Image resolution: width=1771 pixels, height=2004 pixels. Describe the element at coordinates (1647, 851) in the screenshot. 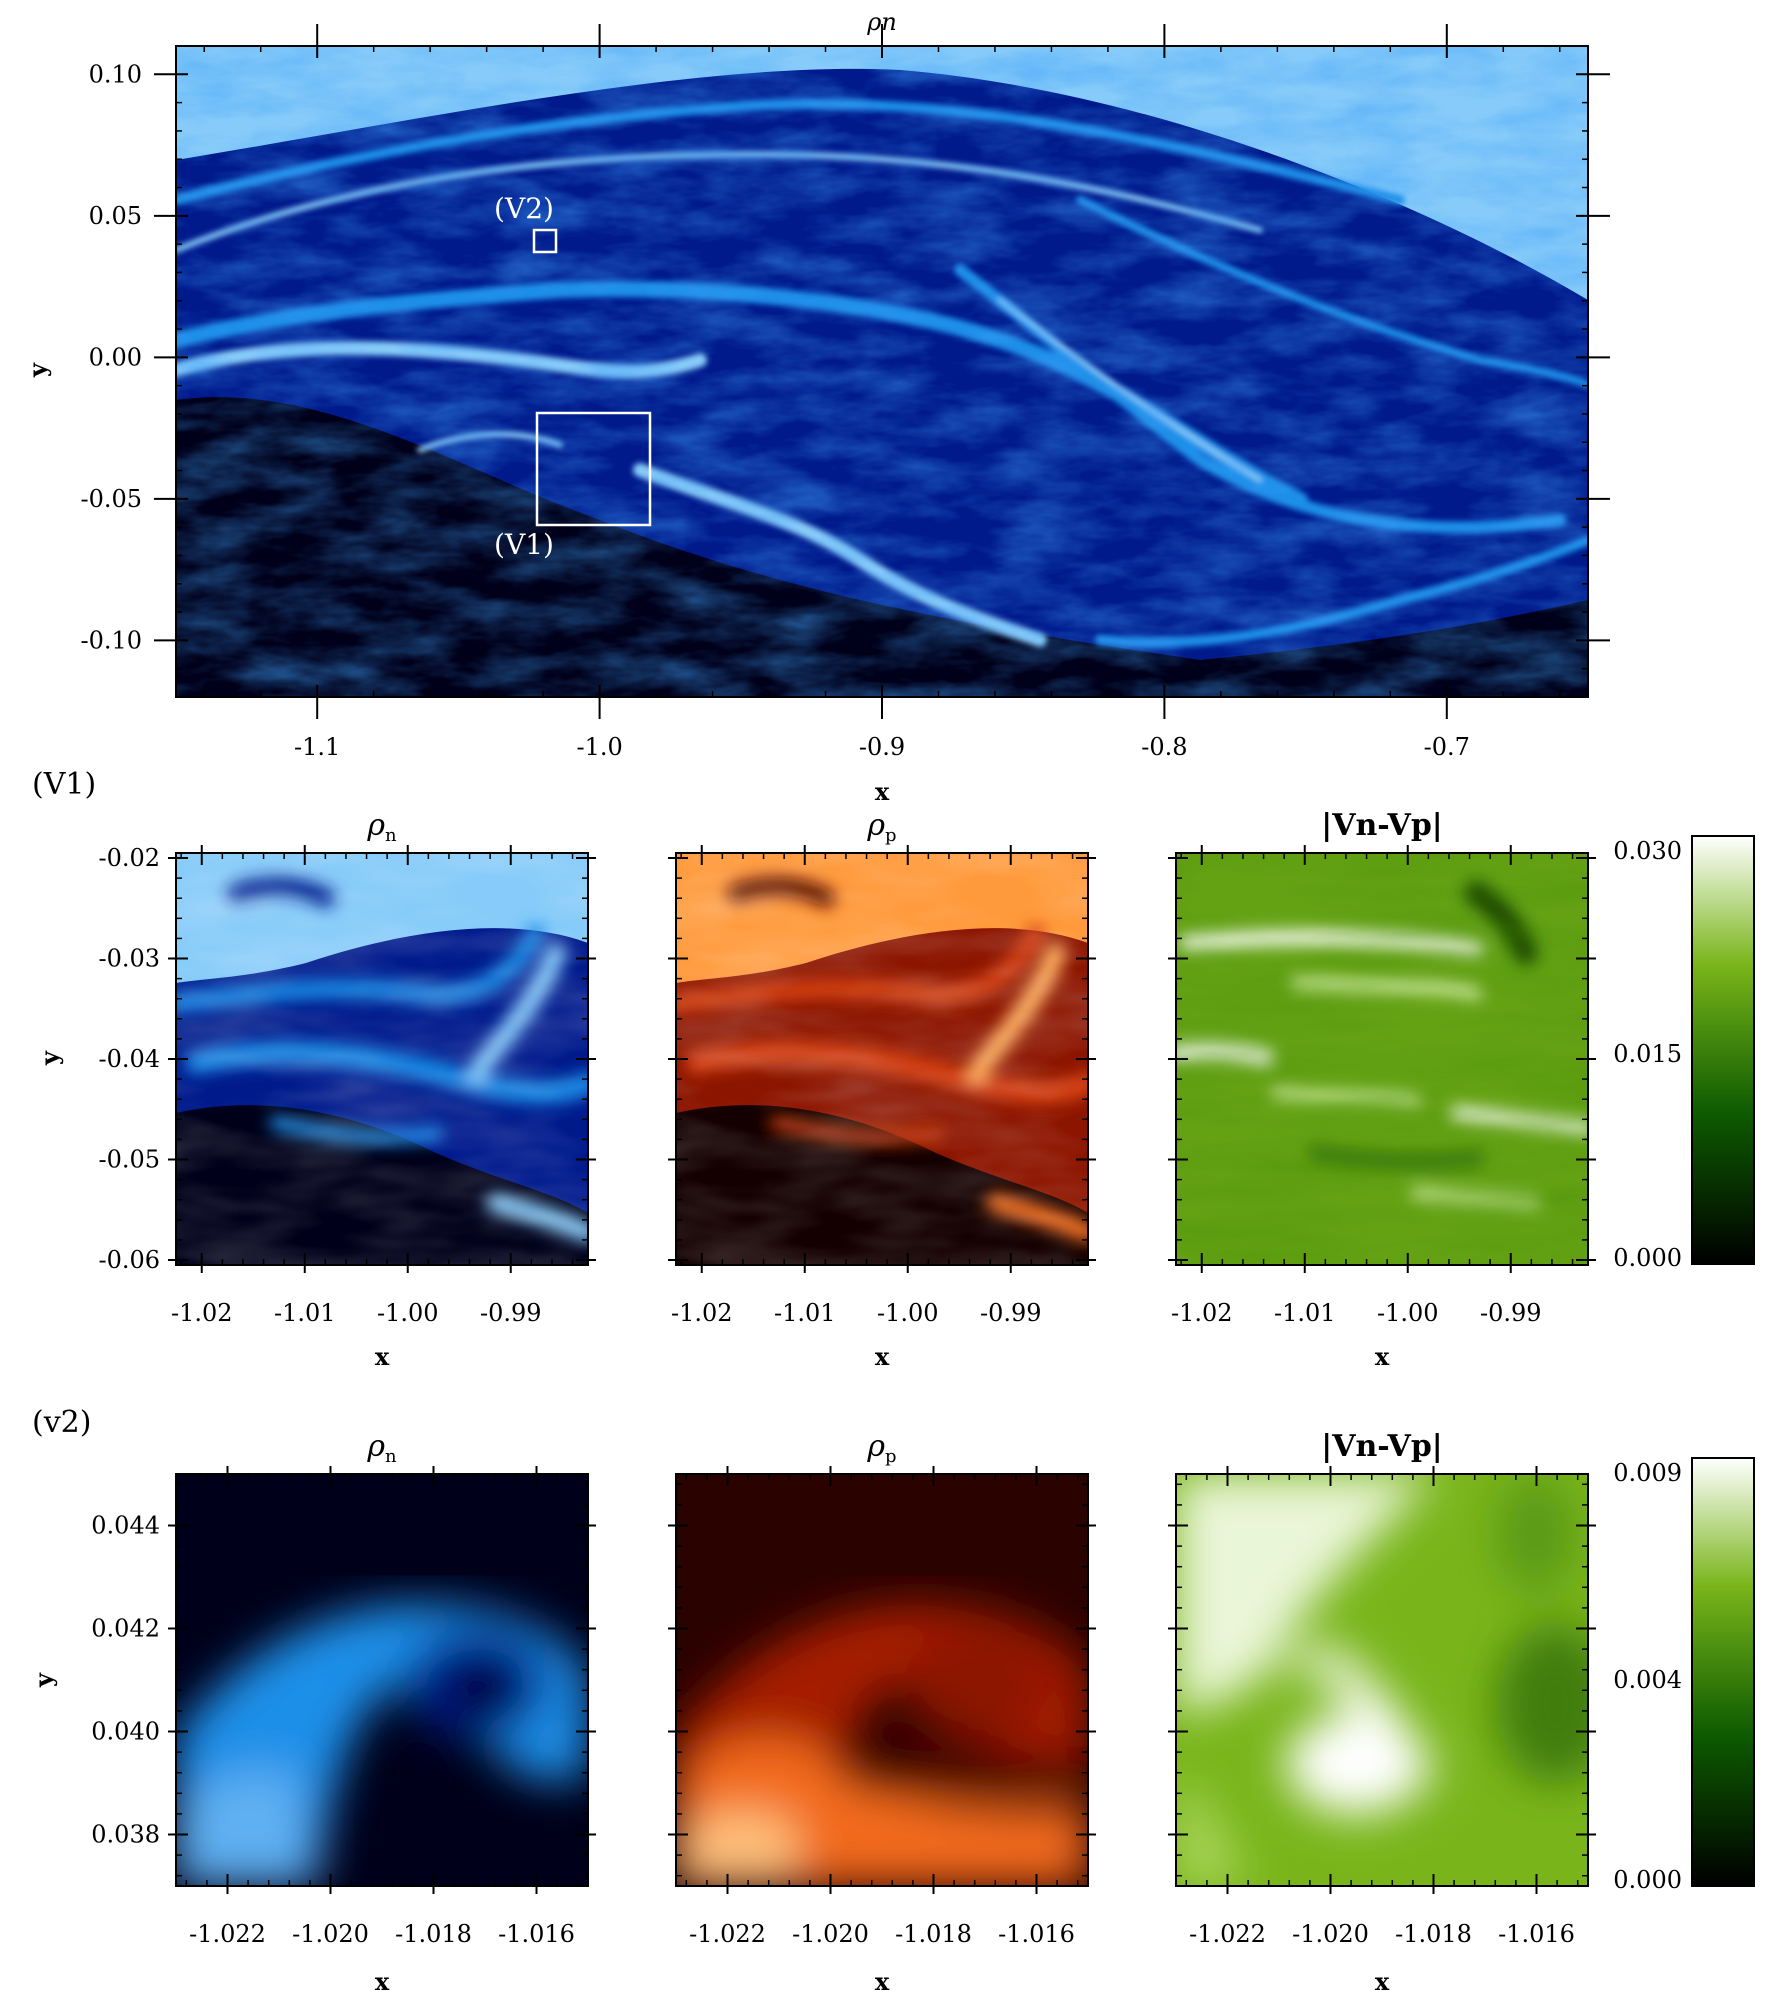

I see `v1-cb-max: 0.030` at that location.